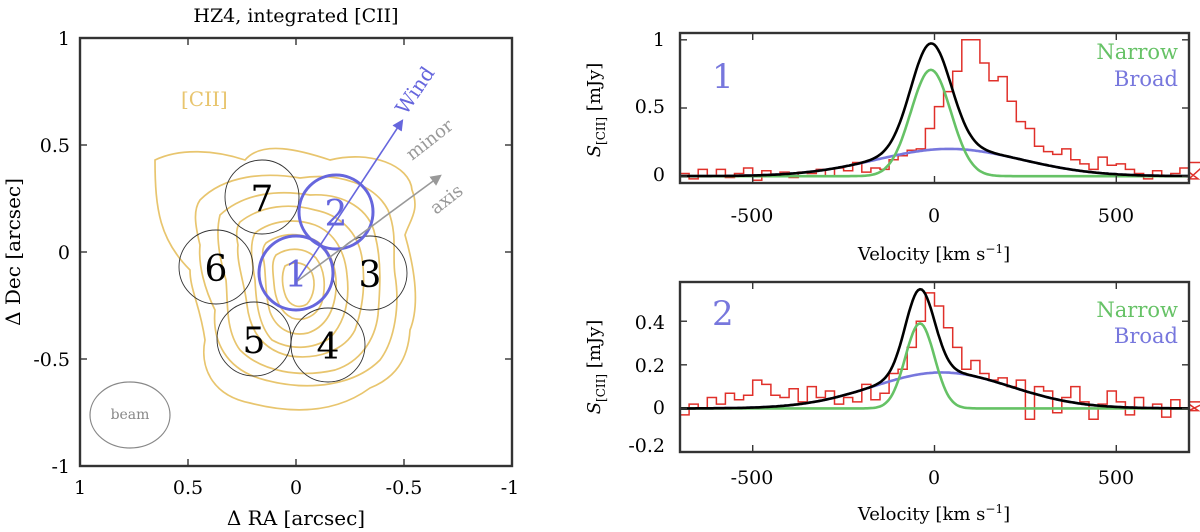 Image resolution: width=1200 pixels, height=532 pixels. Describe the element at coordinates (650, 107) in the screenshot. I see `spectrum-1-ytick-0.5: 0.5` at that location.